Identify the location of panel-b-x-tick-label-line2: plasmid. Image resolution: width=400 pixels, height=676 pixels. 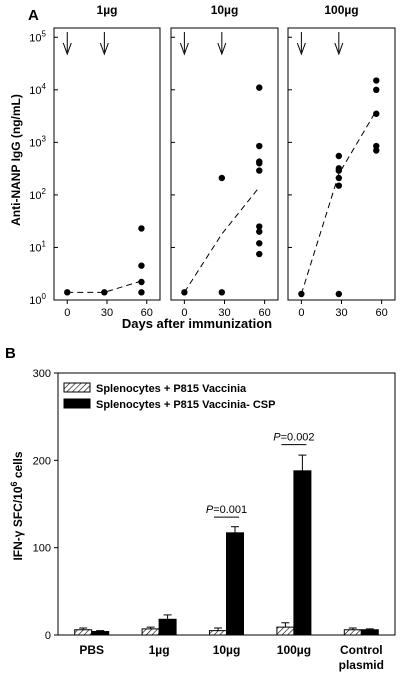
(361, 665).